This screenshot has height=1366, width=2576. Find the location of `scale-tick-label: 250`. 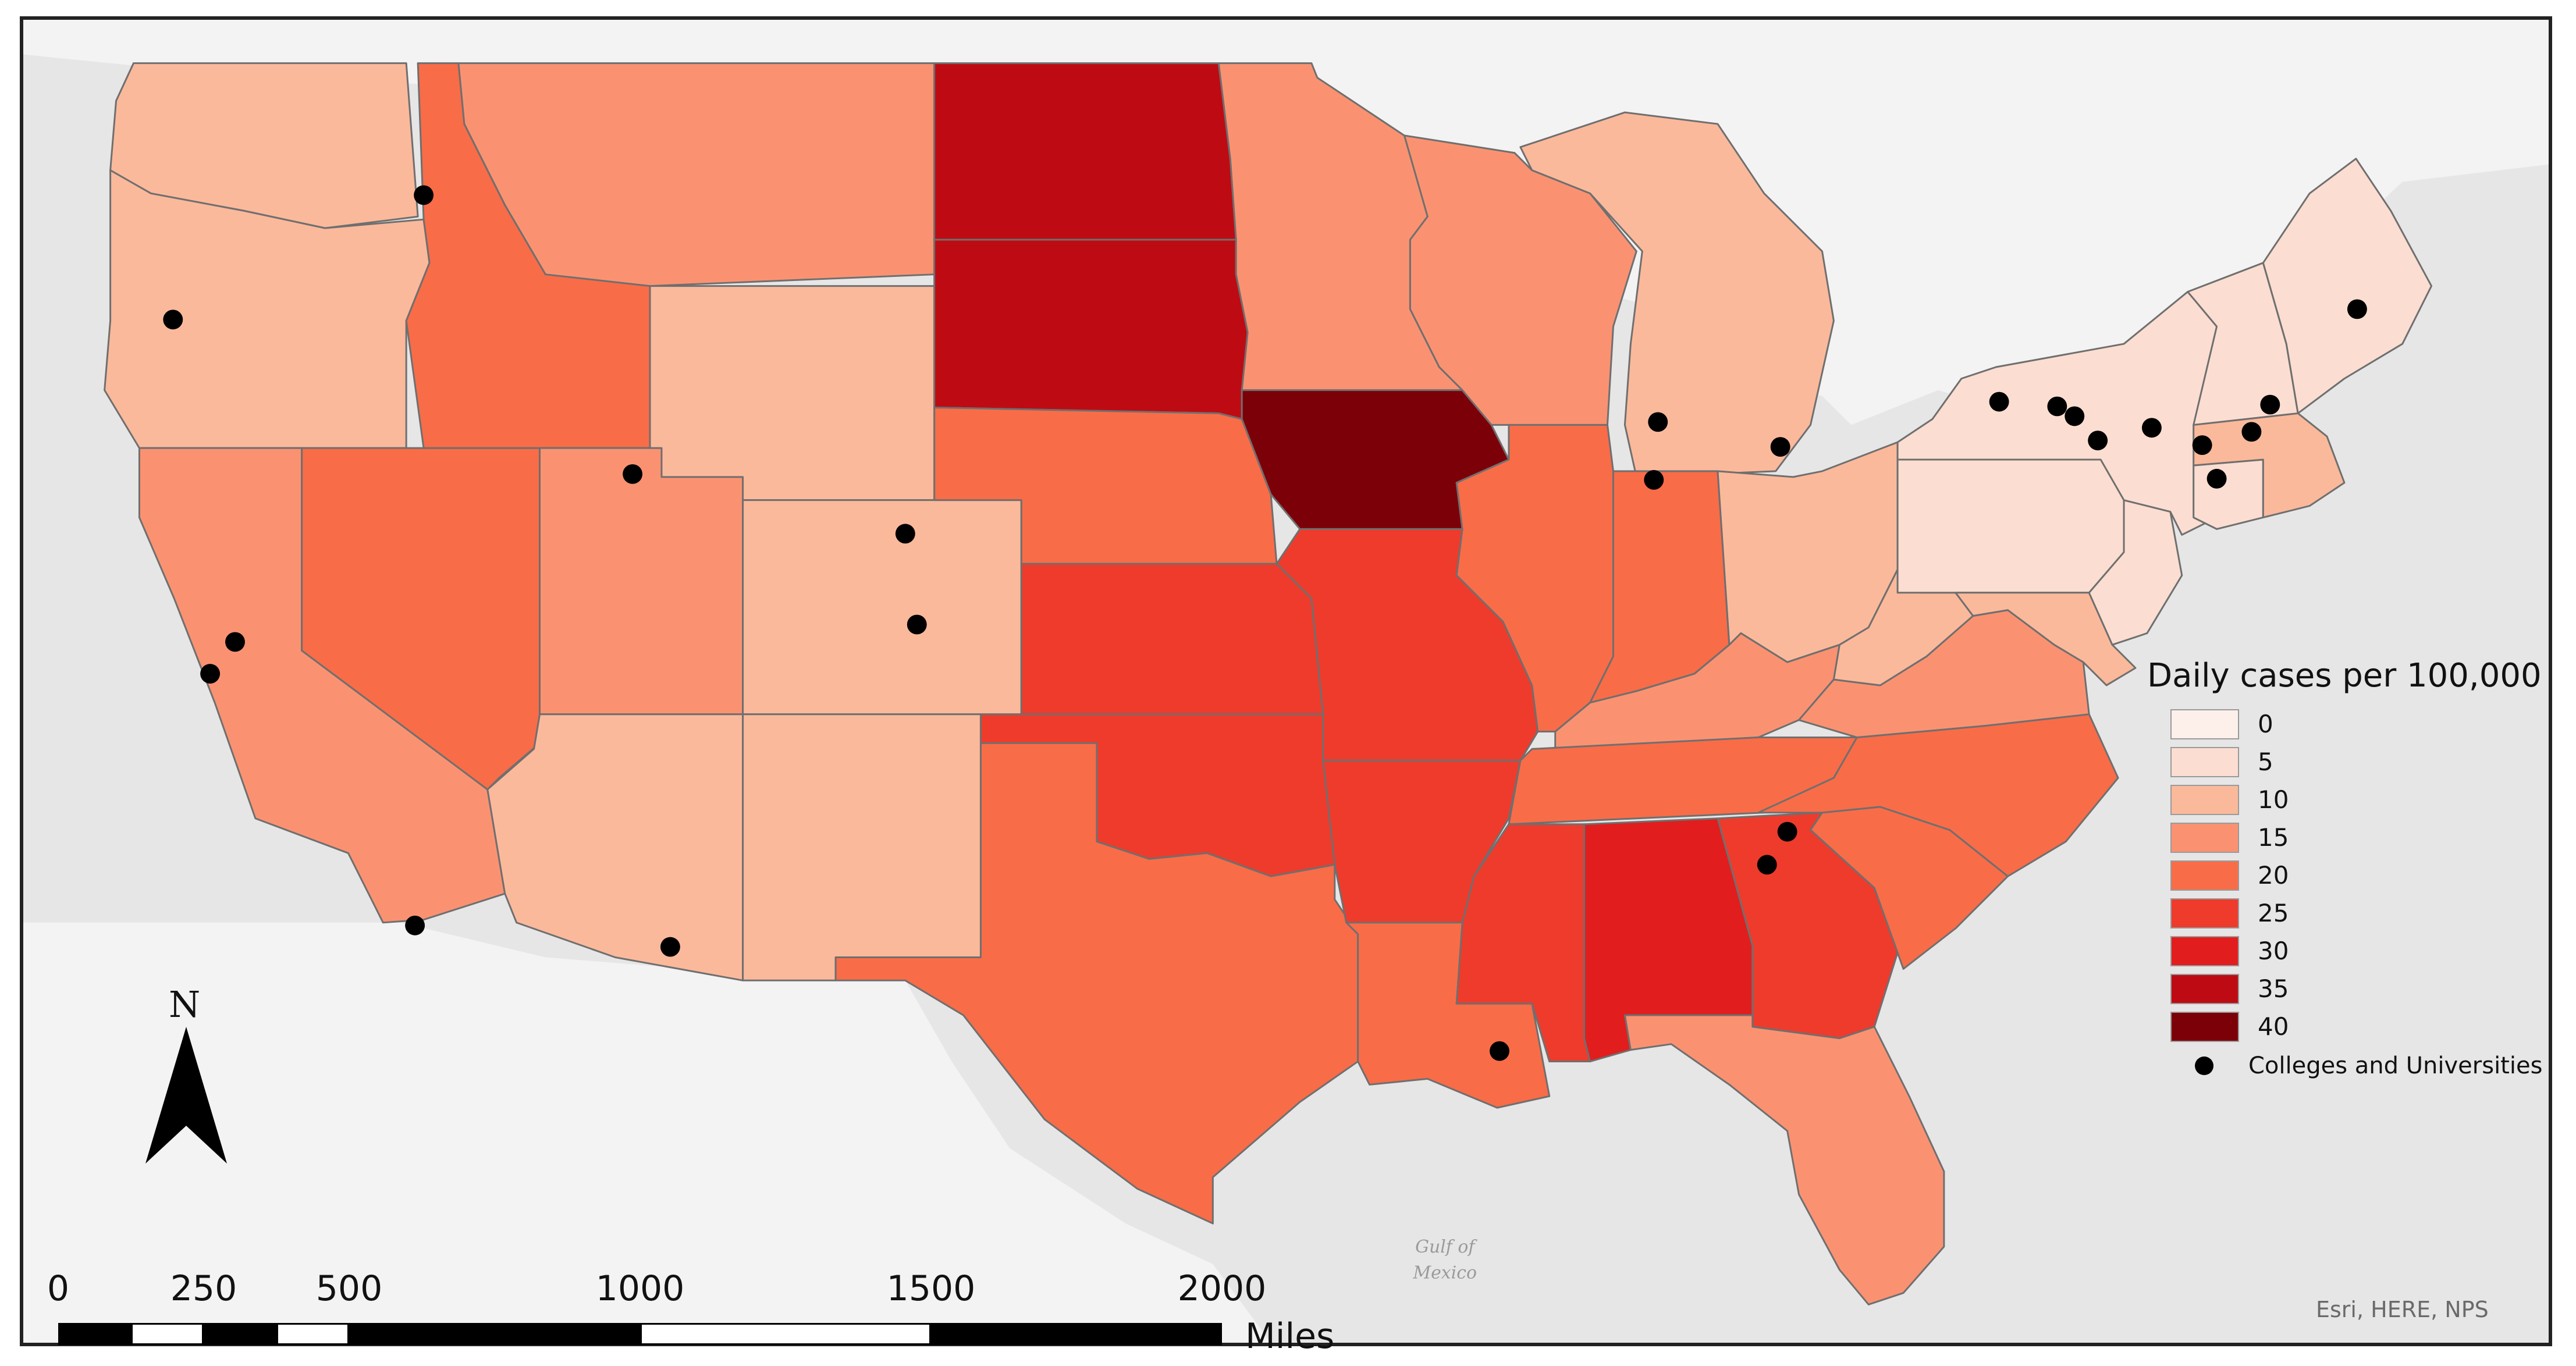

scale-tick-label: 250 is located at coordinates (203, 1288).